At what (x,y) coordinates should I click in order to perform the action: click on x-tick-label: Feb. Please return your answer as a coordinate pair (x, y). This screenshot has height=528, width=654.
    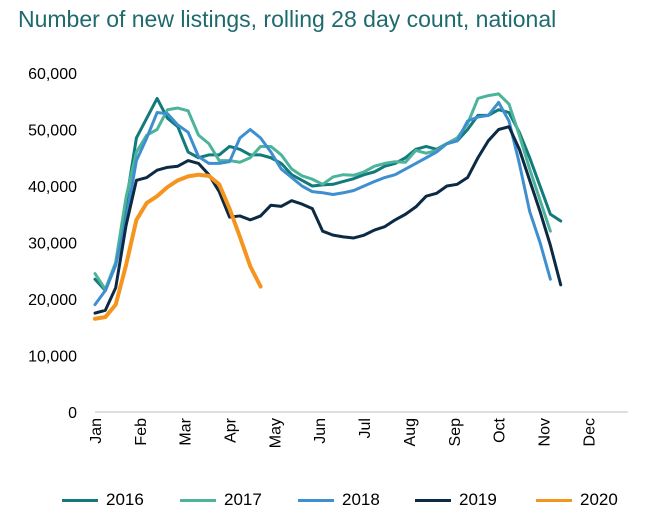
    Looking at the image, I should click on (141, 432).